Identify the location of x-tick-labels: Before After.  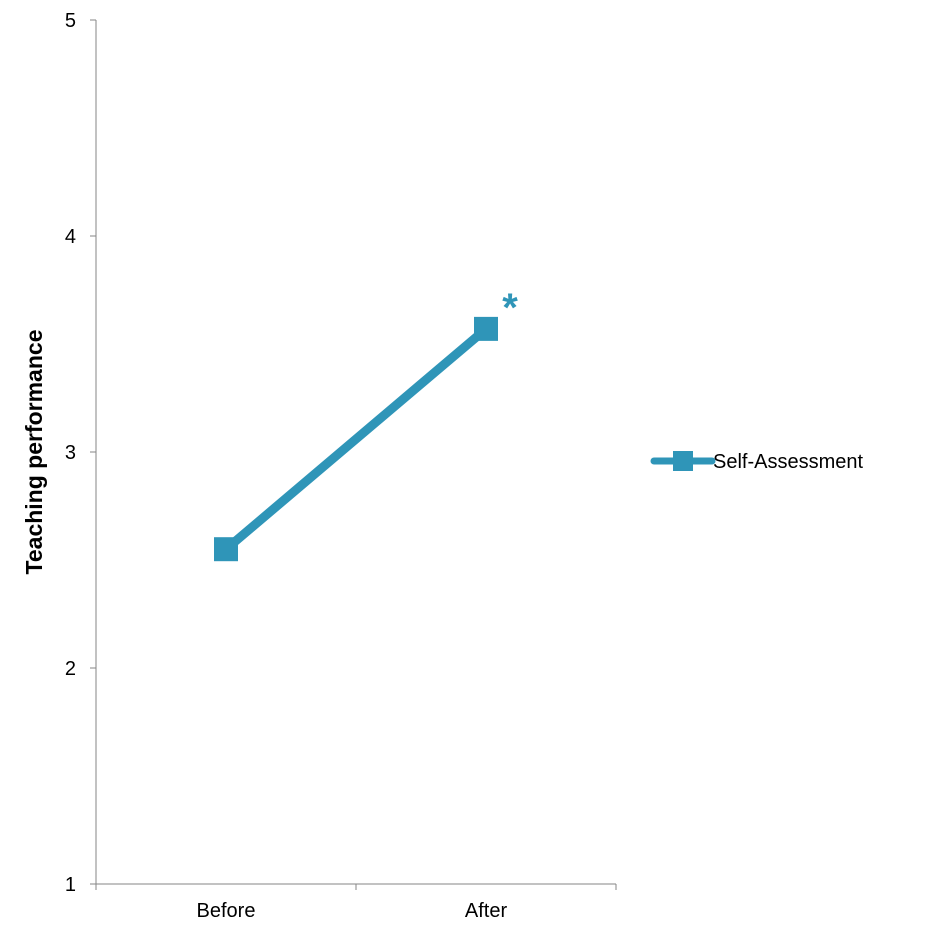
(352, 911).